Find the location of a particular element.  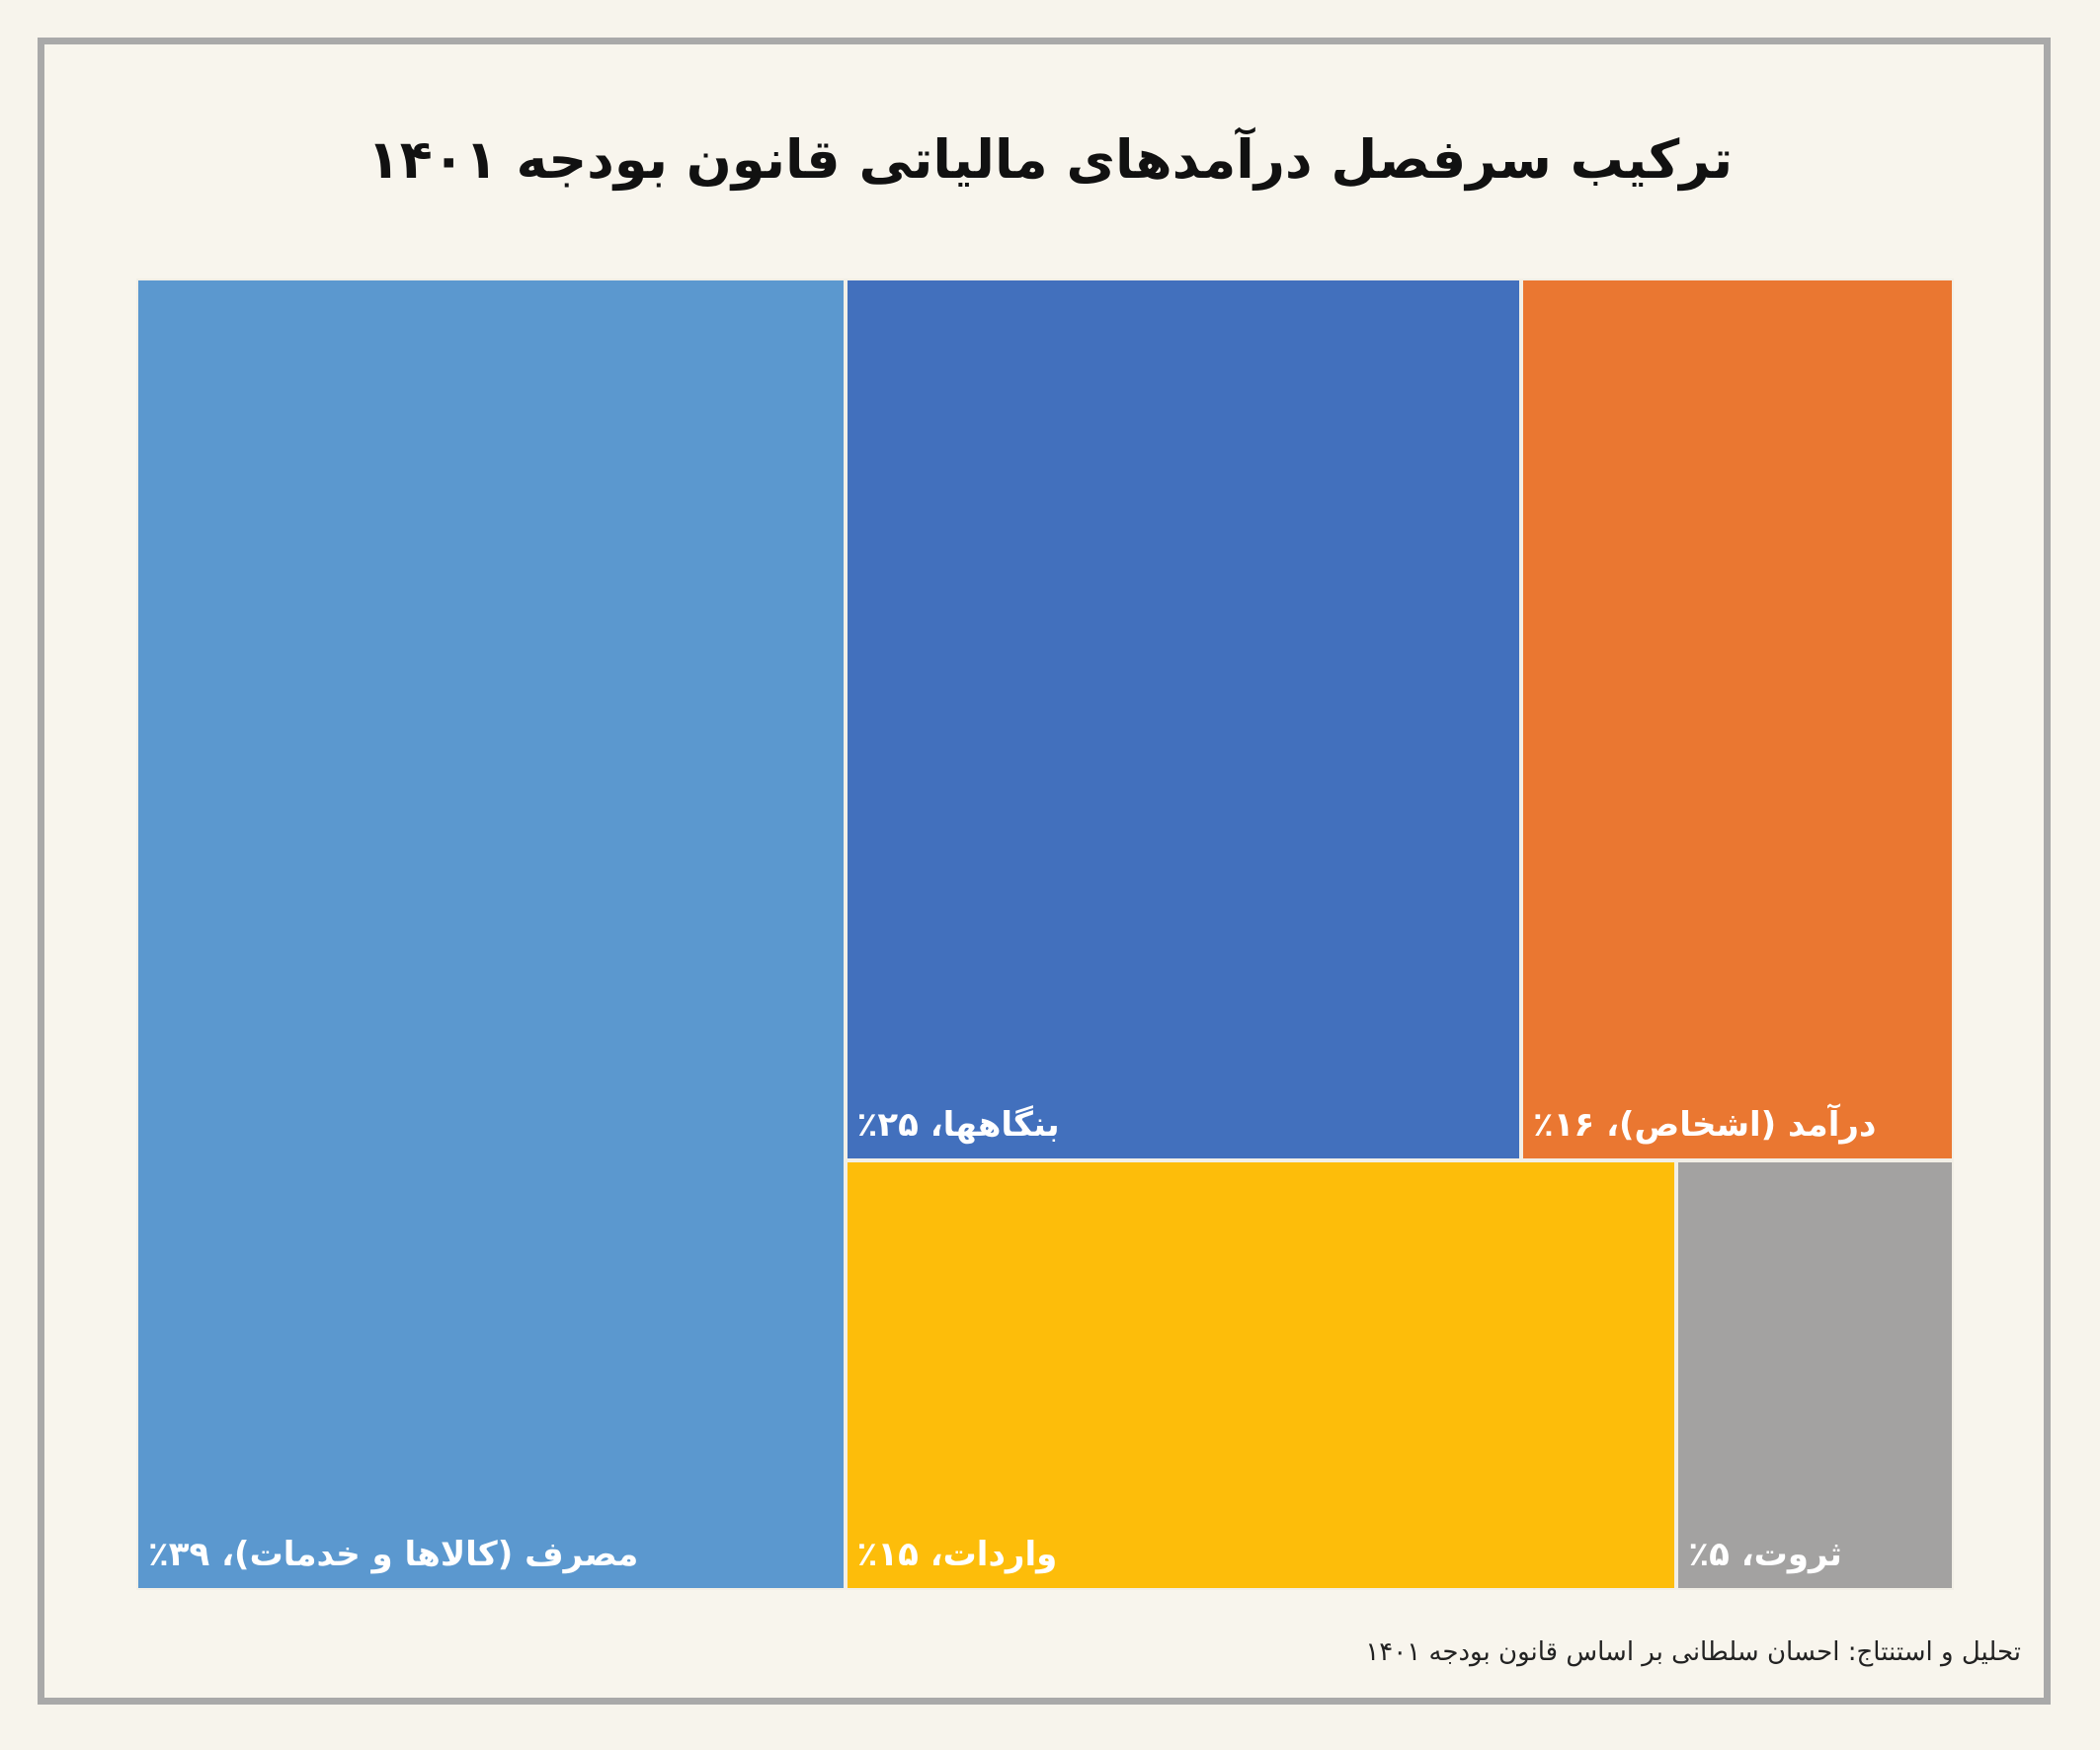

treemap-cell-label: بنگاهها، ۲۵٪ is located at coordinates (958, 1125).